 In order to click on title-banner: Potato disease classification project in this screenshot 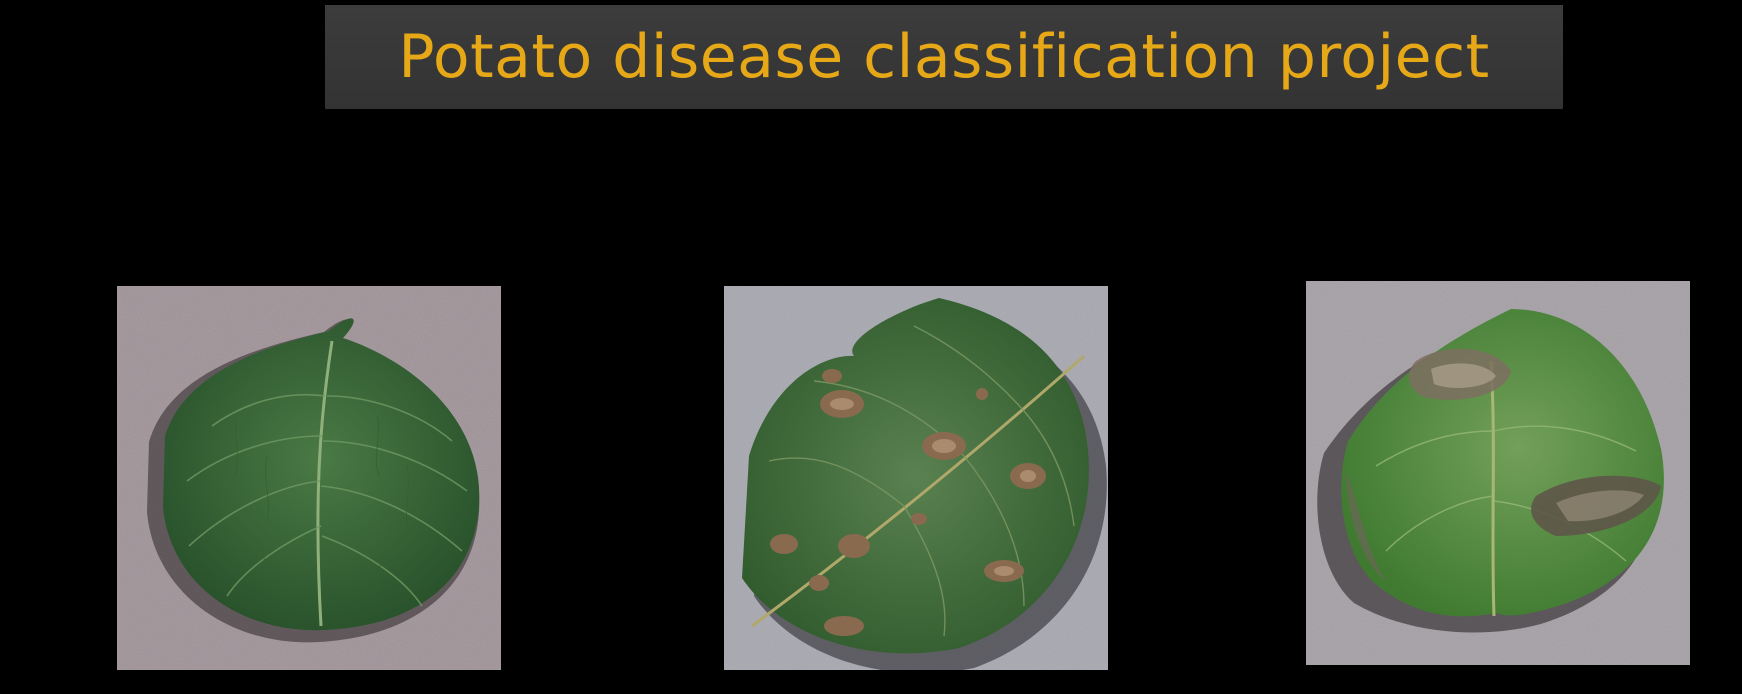, I will do `click(944, 57)`.